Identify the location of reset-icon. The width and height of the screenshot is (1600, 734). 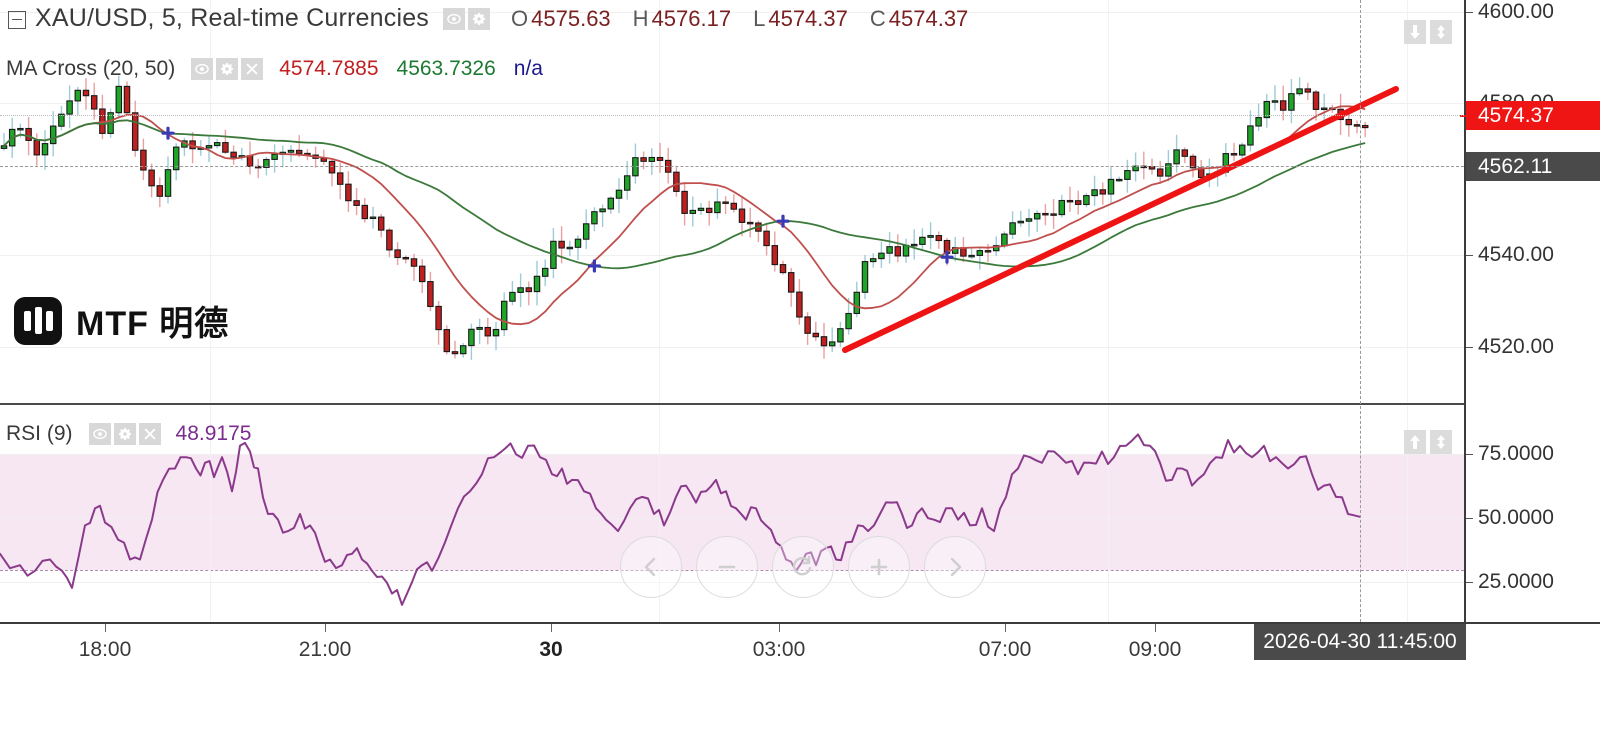
(803, 567).